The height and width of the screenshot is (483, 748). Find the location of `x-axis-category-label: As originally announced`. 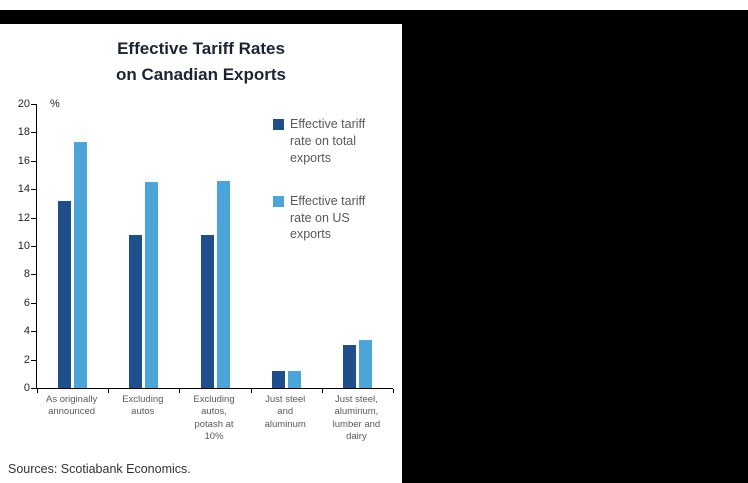

x-axis-category-label: As originally announced is located at coordinates (71, 406).